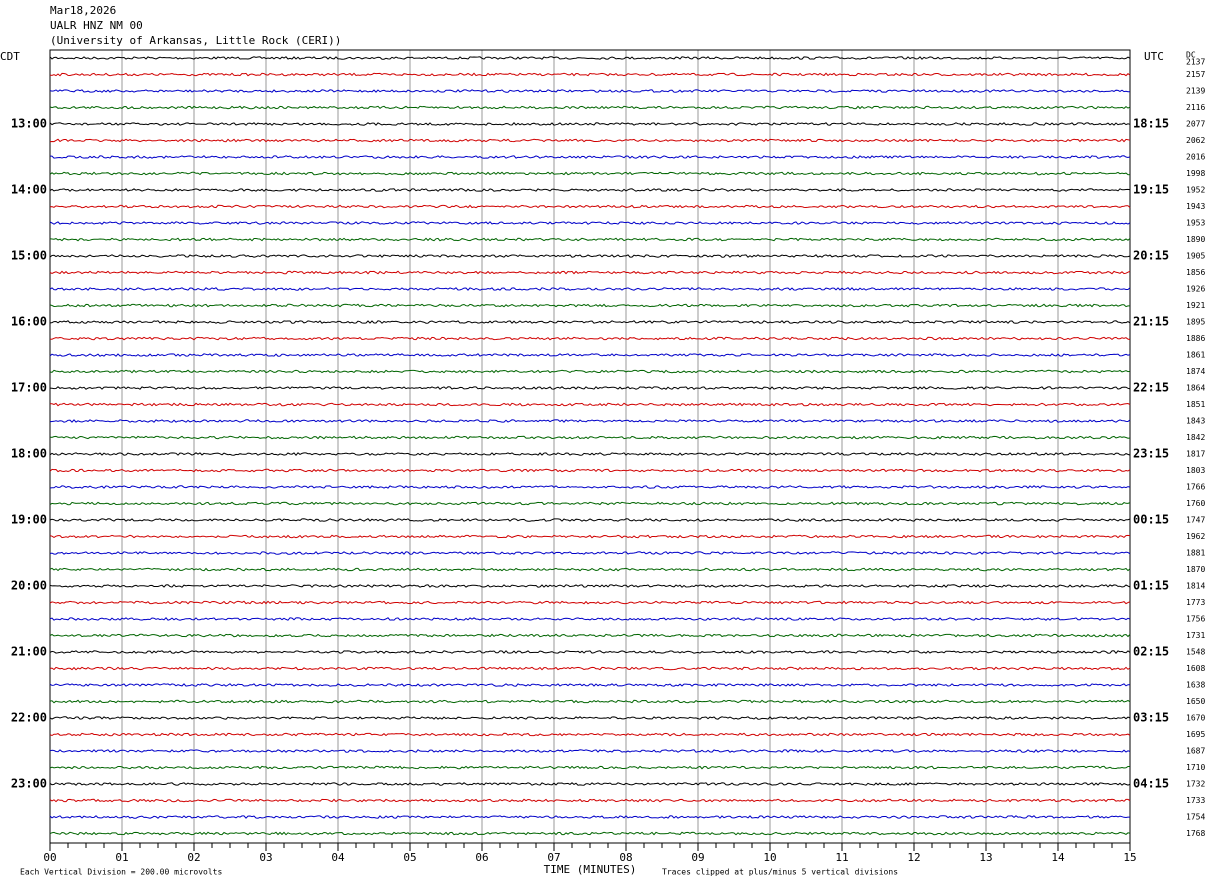 This screenshot has height=886, width=1210. Describe the element at coordinates (1195, 355) in the screenshot. I see `dc-value: 1861` at that location.